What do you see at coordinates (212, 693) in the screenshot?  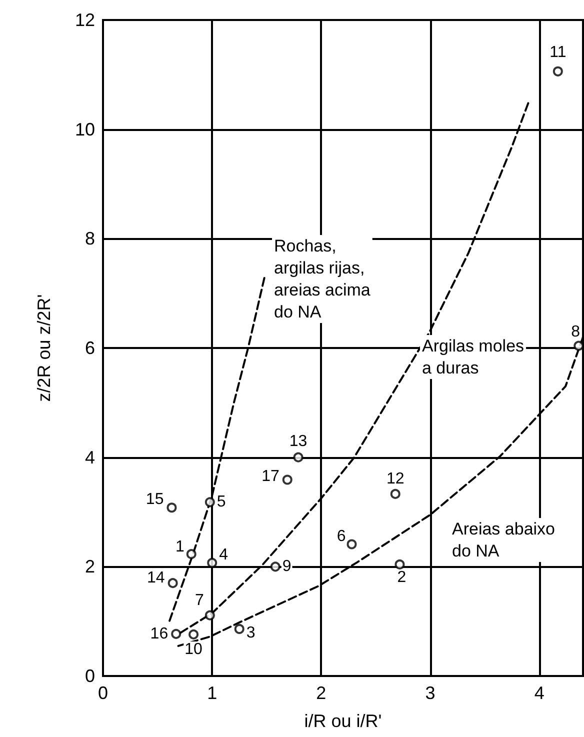 I see `x-tick-label: 1` at bounding box center [212, 693].